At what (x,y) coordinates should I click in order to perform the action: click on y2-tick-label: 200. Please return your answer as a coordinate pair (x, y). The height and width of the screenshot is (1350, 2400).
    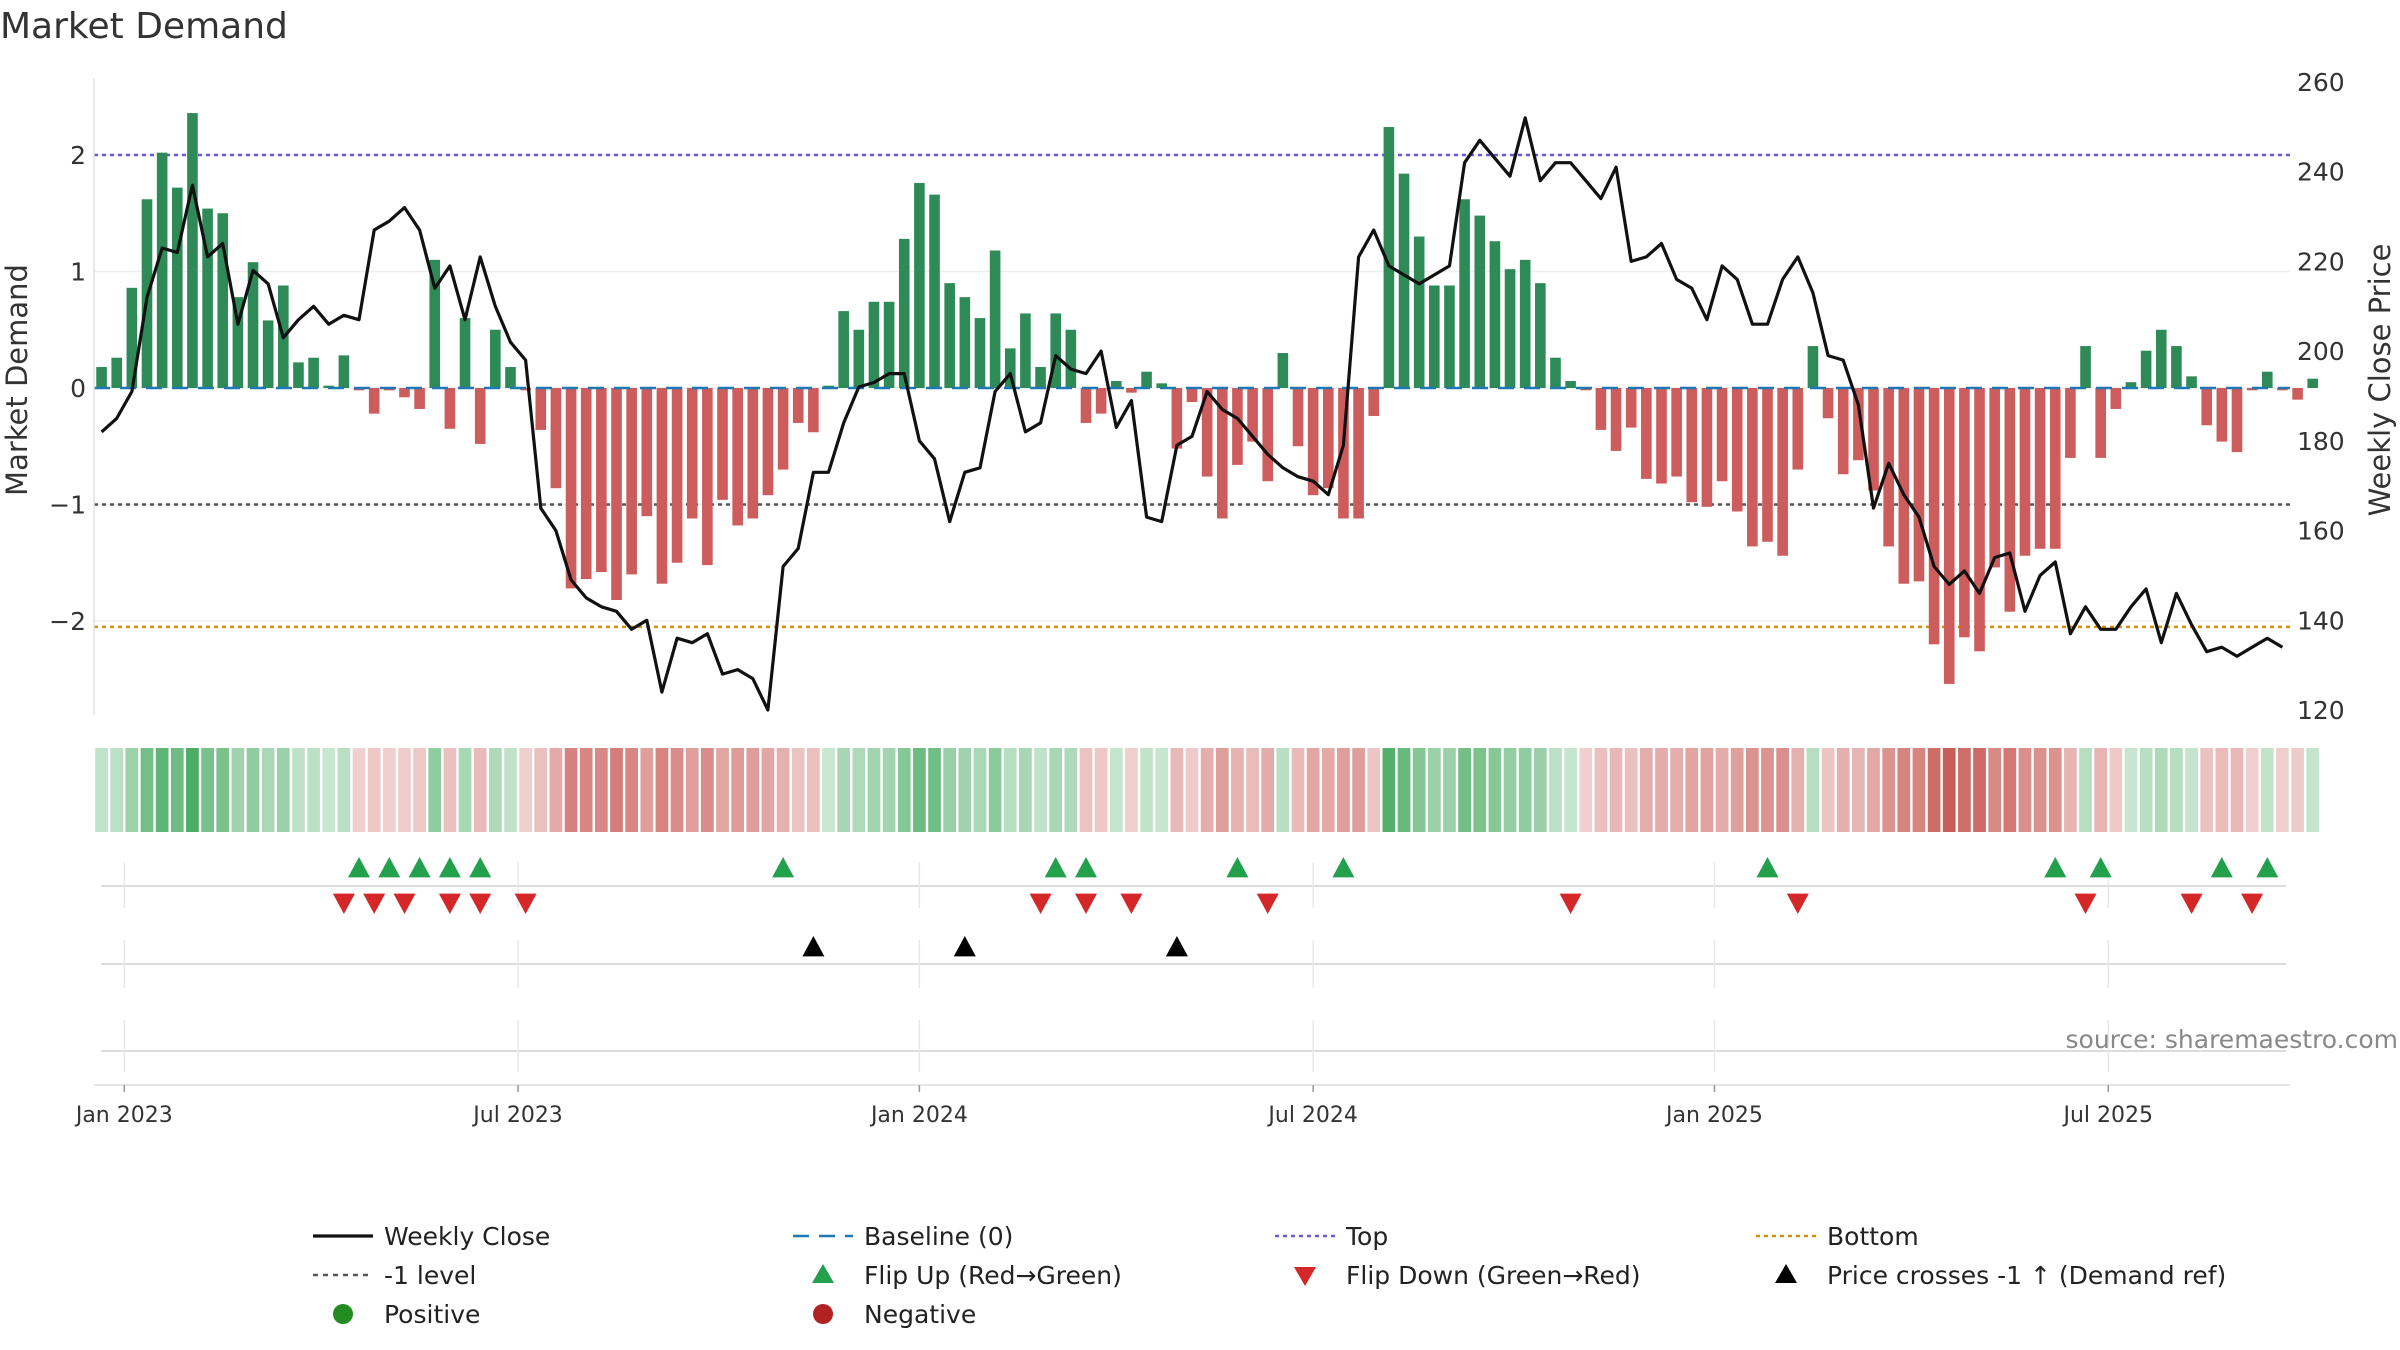
    Looking at the image, I should click on (2321, 351).